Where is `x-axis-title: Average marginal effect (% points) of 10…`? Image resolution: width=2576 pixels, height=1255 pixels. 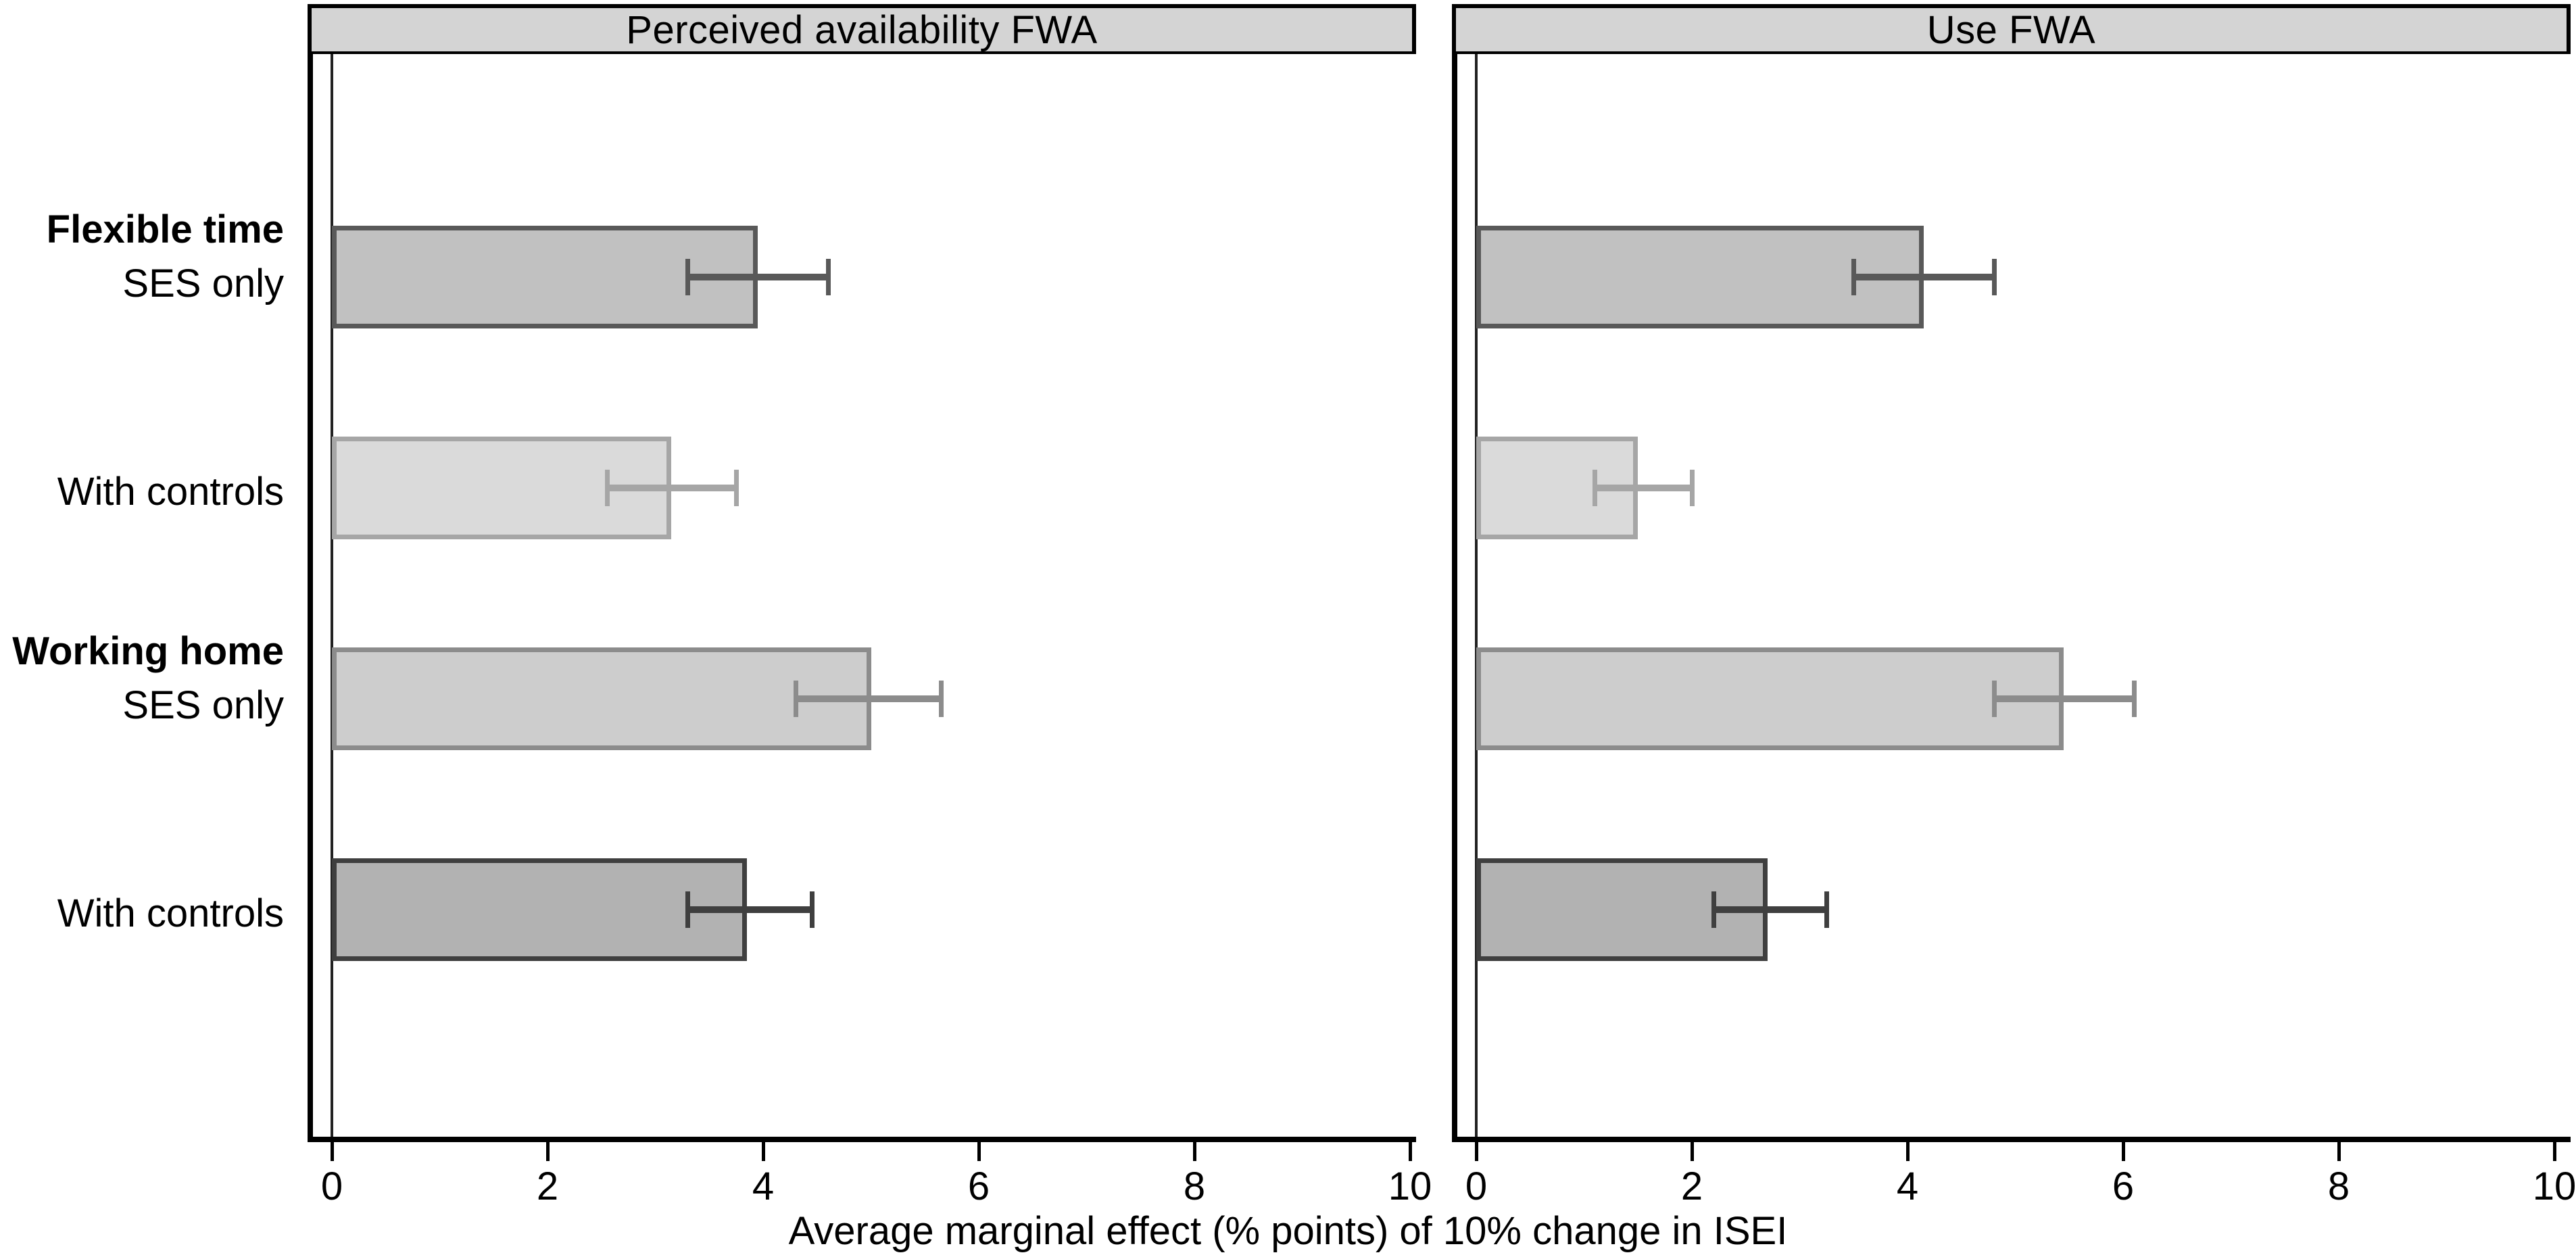
x-axis-title: Average marginal effect (% points) of 10… is located at coordinates (1288, 1231).